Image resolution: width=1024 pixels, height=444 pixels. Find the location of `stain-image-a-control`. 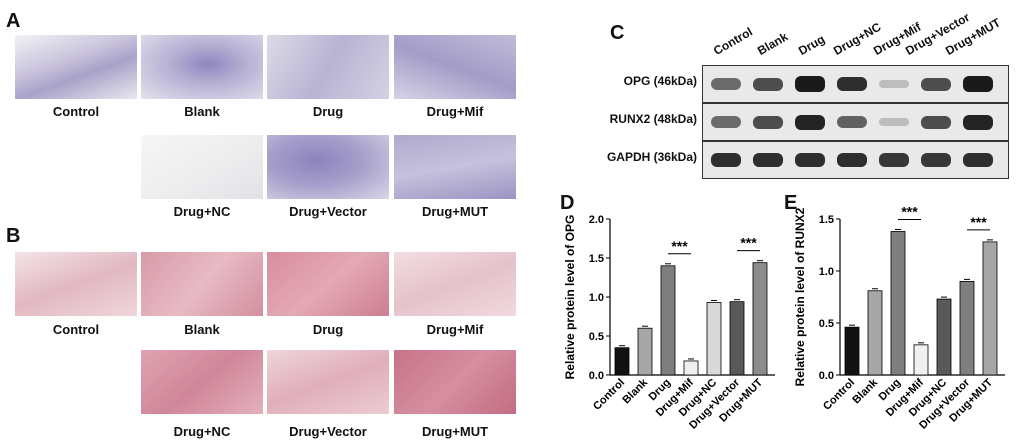

stain-image-a-control is located at coordinates (76, 67).